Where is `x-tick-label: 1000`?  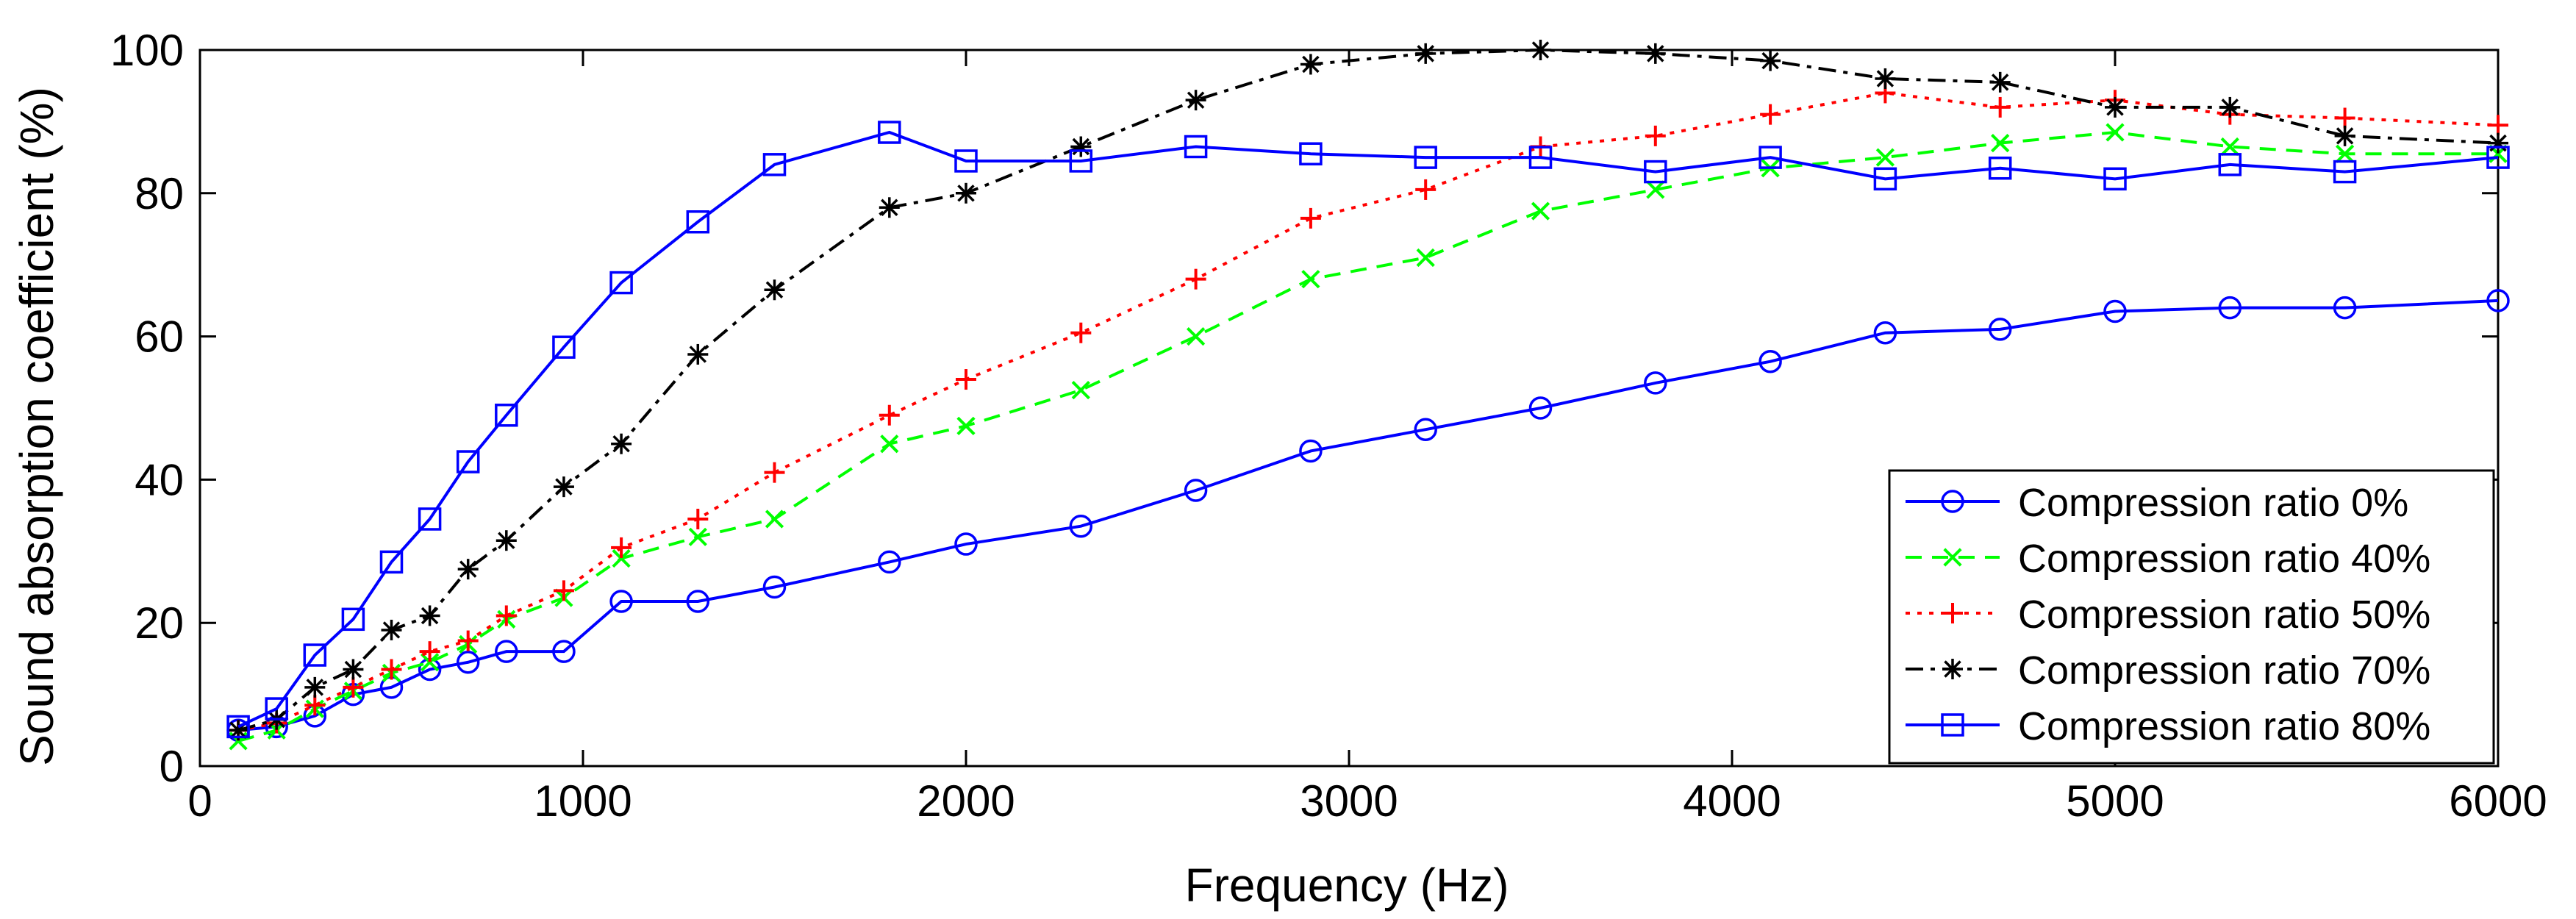 x-tick-label: 1000 is located at coordinates (583, 801).